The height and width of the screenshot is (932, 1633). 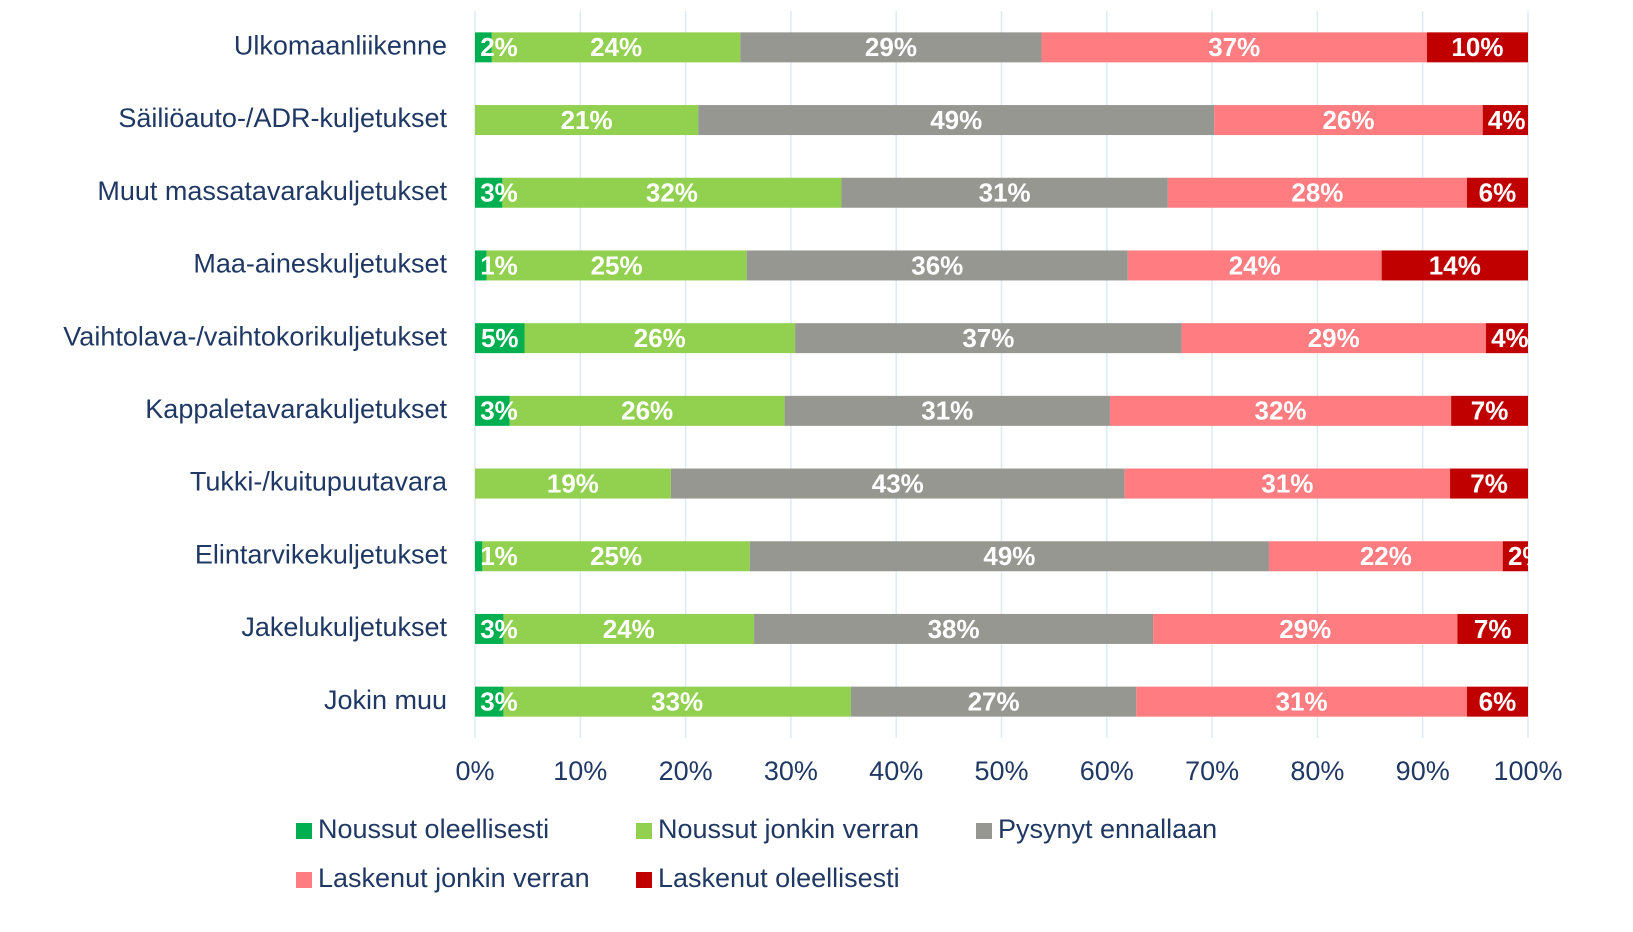 What do you see at coordinates (385, 700) in the screenshot?
I see `category-label: Jokin muu` at bounding box center [385, 700].